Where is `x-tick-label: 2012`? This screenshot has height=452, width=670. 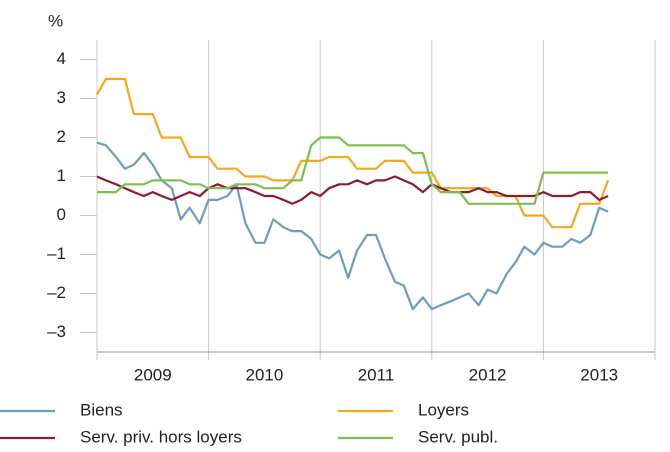 x-tick-label: 2012 is located at coordinates (488, 374).